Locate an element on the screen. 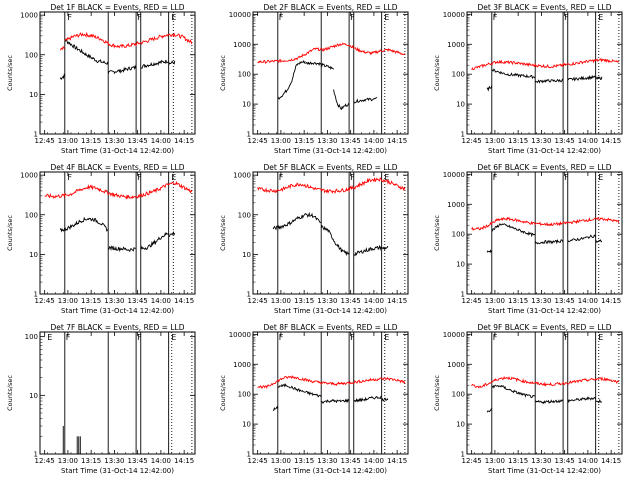 Image resolution: width=640 pixels, height=484 pixels. chart-title: Det 9F BLACK = Events, RED = LLD is located at coordinates (545, 327).